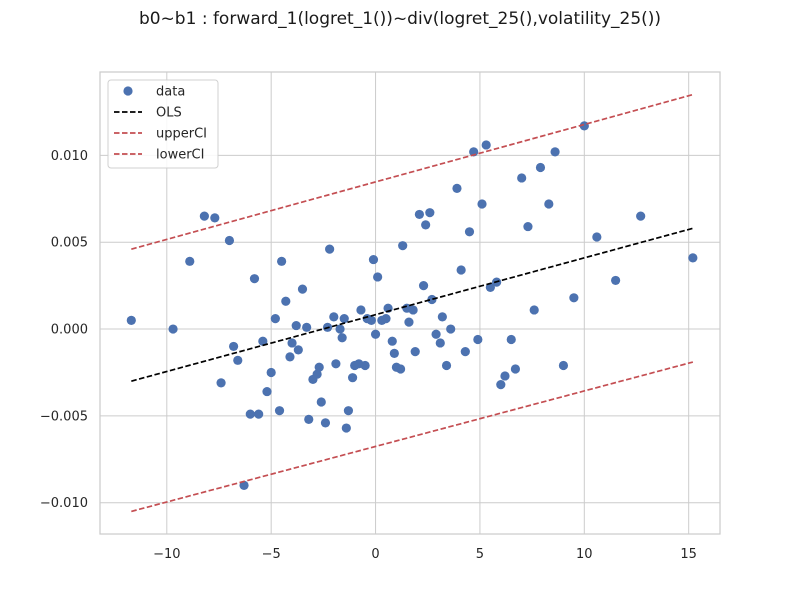  Describe the element at coordinates (69, 156) in the screenshot. I see `y-tick-label: 0.010` at that location.